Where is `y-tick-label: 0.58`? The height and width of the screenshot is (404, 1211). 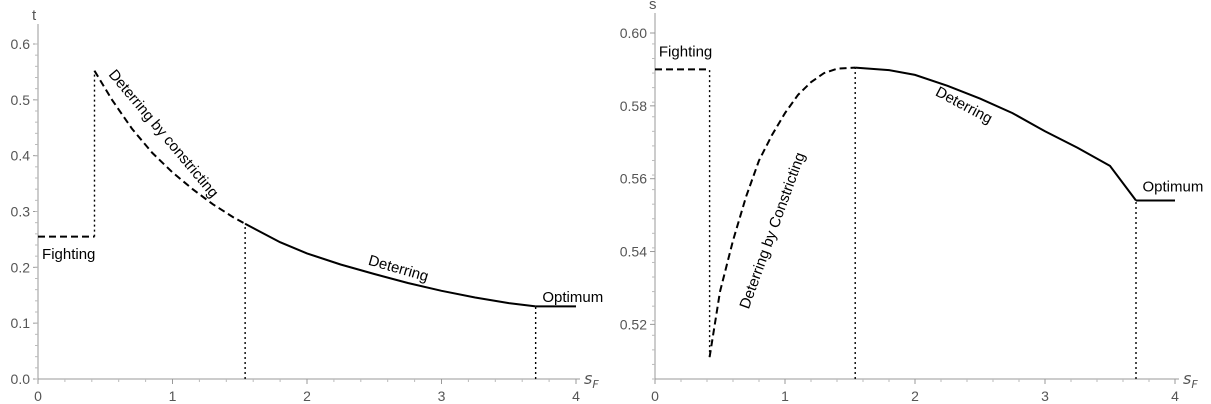 y-tick-label: 0.58 is located at coordinates (633, 106).